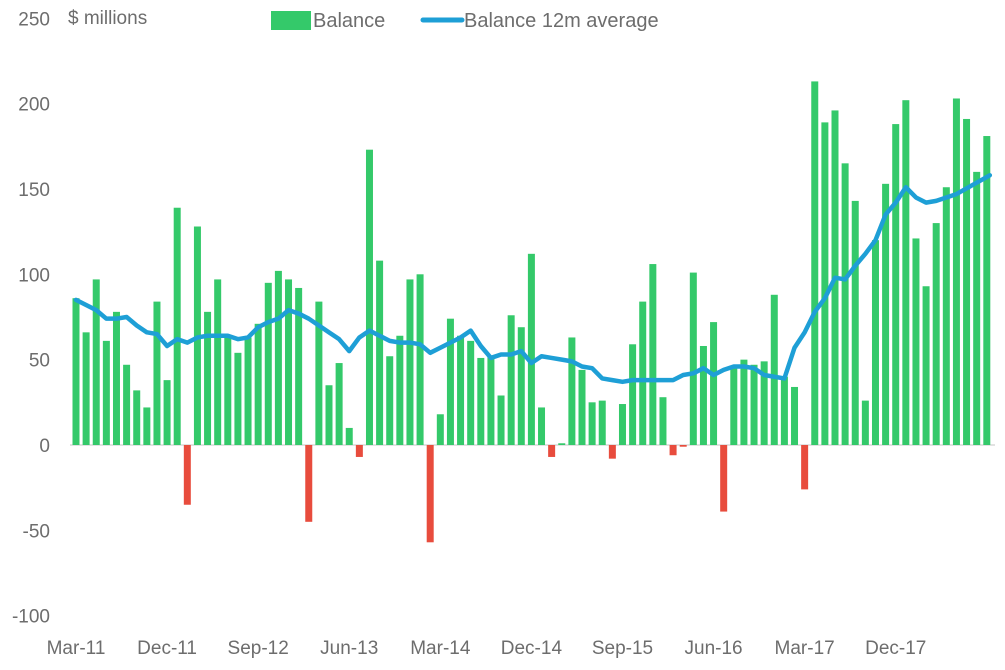 Image resolution: width=1005 pixels, height=670 pixels. What do you see at coordinates (167, 648) in the screenshot?
I see `x-tick-label: Dec-11` at bounding box center [167, 648].